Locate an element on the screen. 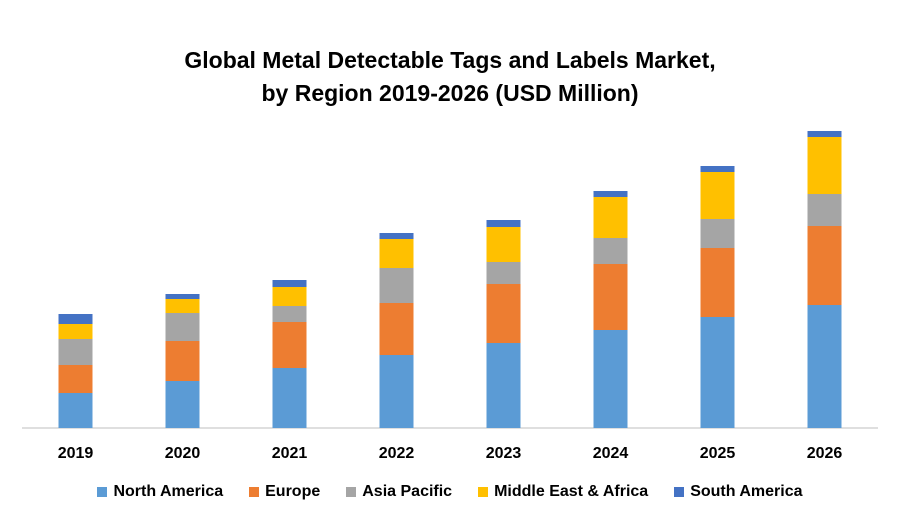 This screenshot has width=900, height=525. bar-segment-2026-asia-pacific is located at coordinates (824, 210).